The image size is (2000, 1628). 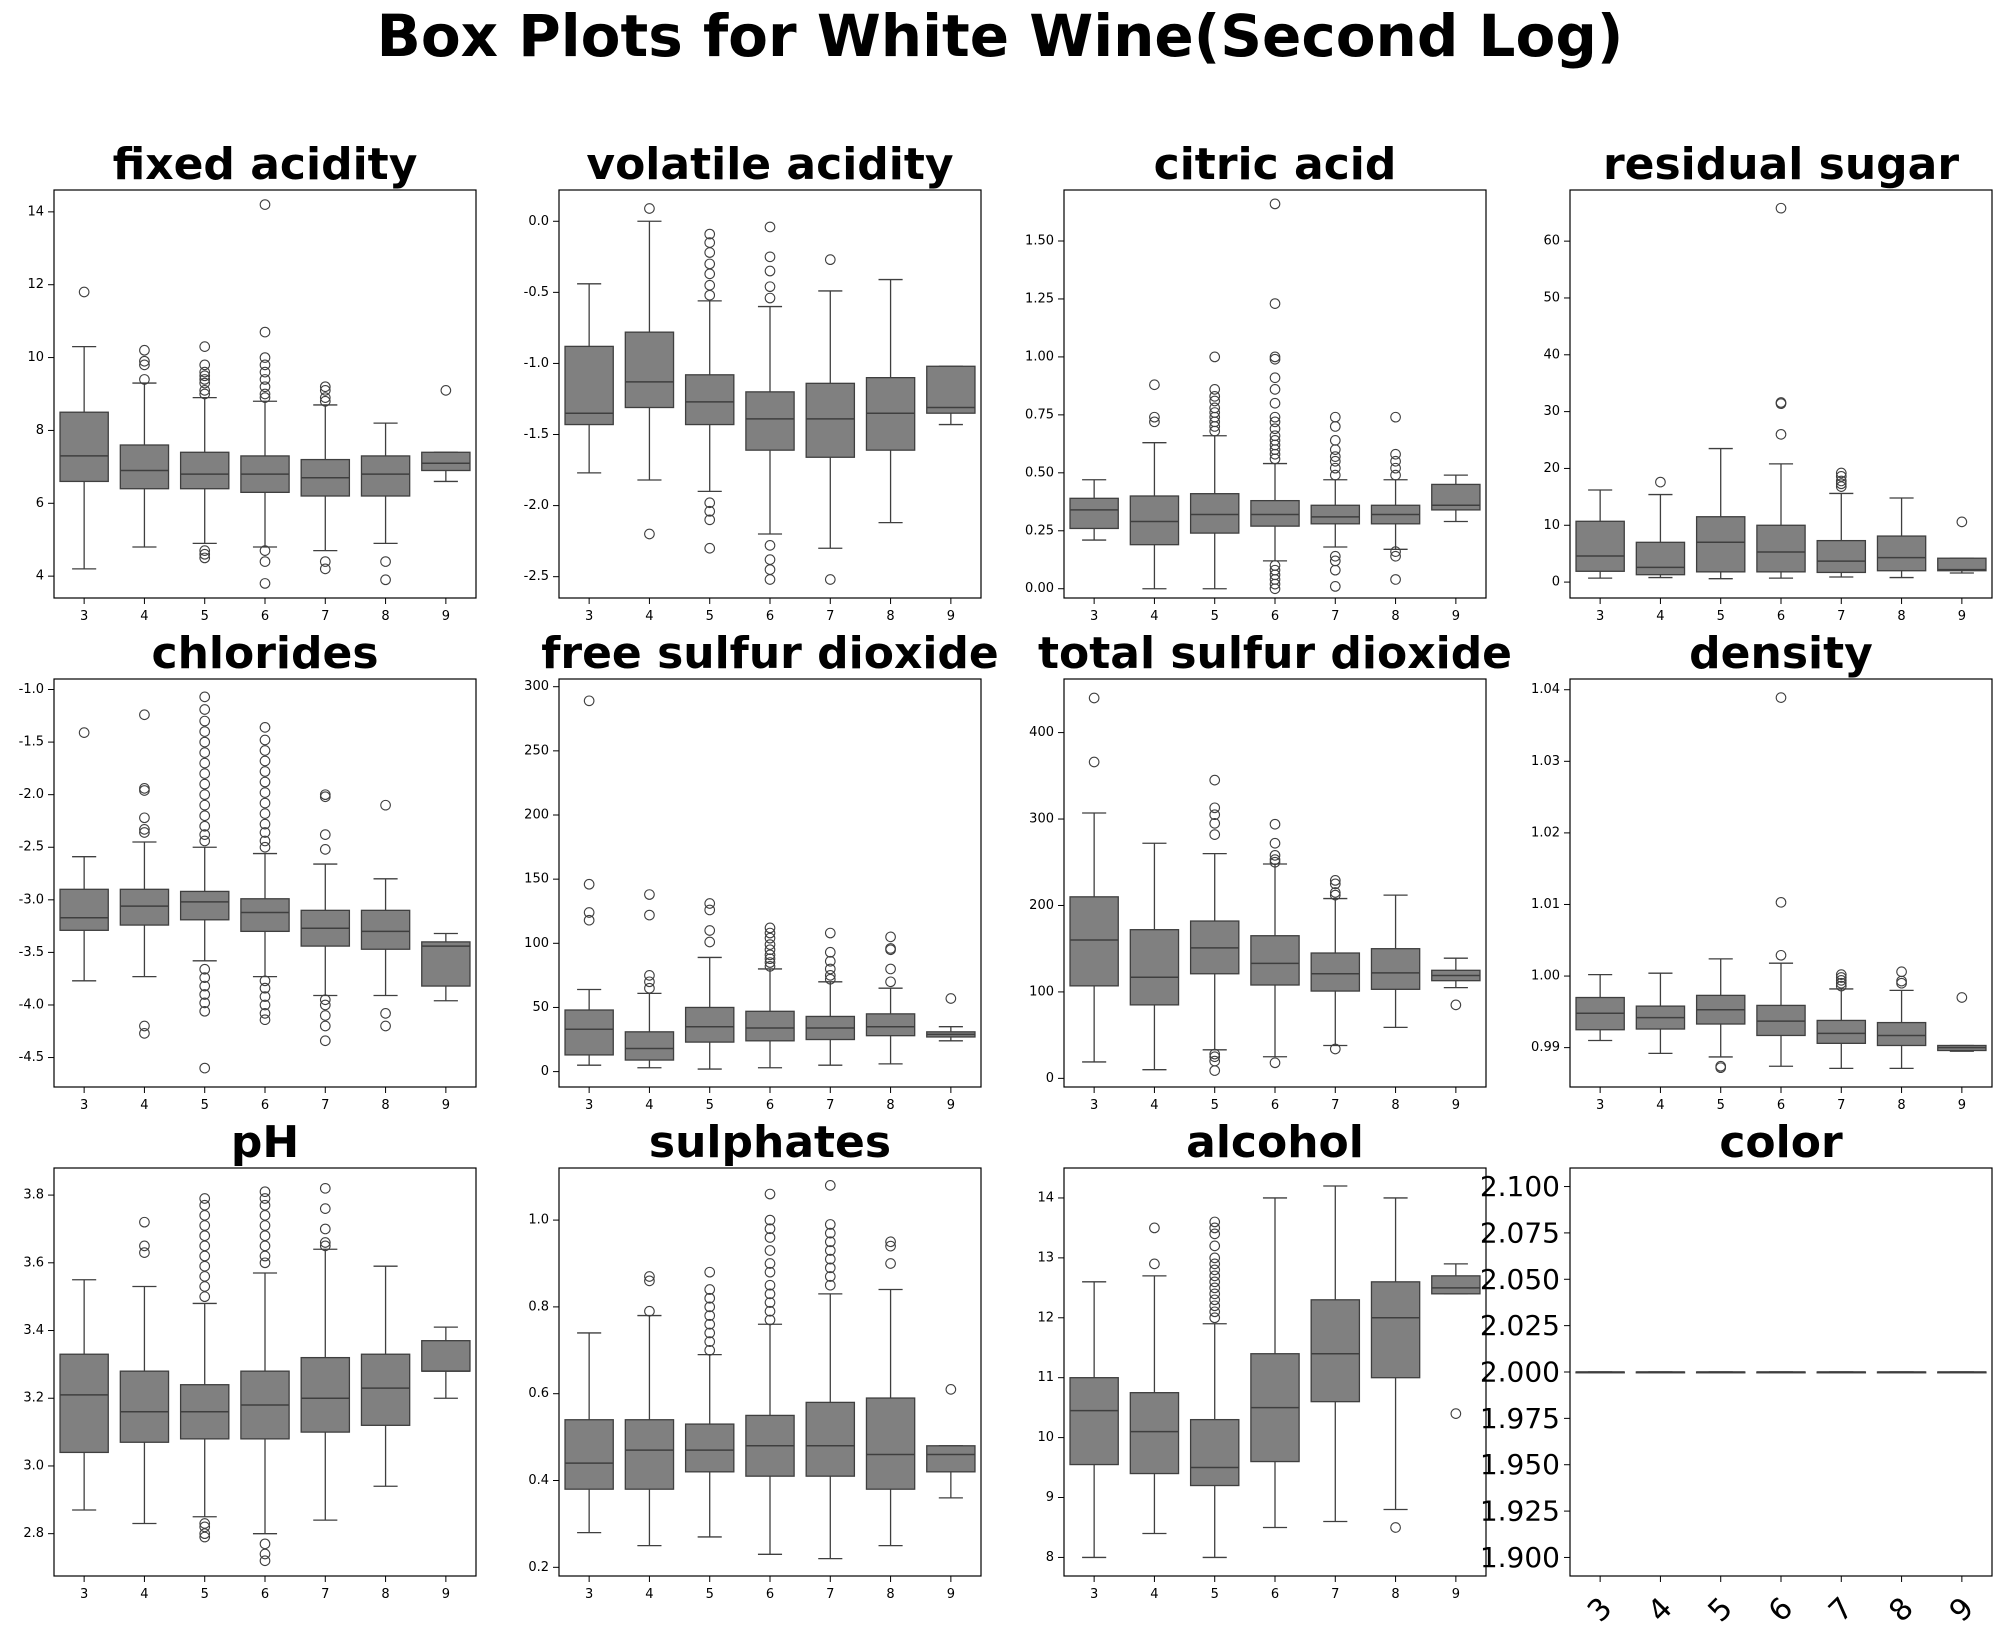 I want to click on subplot-title: sulphates, so click(x=770, y=1142).